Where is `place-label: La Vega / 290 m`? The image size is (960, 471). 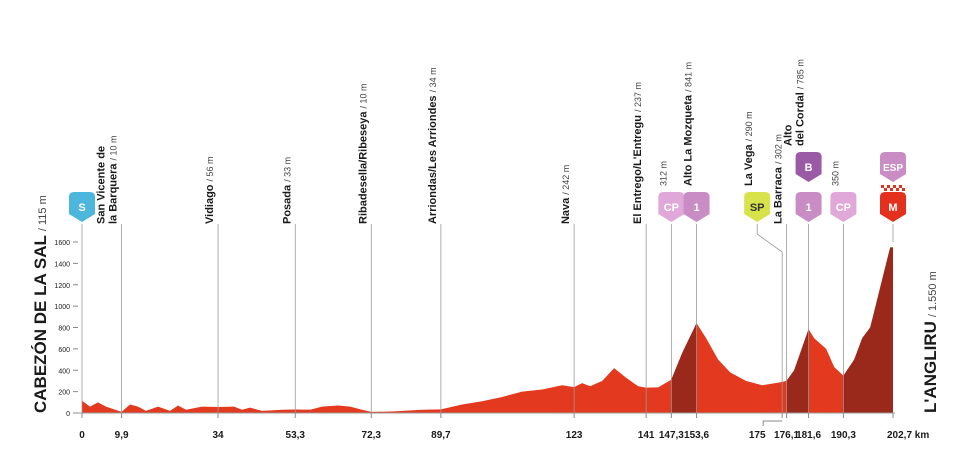
place-label: La Vega / 290 m is located at coordinates (749, 148).